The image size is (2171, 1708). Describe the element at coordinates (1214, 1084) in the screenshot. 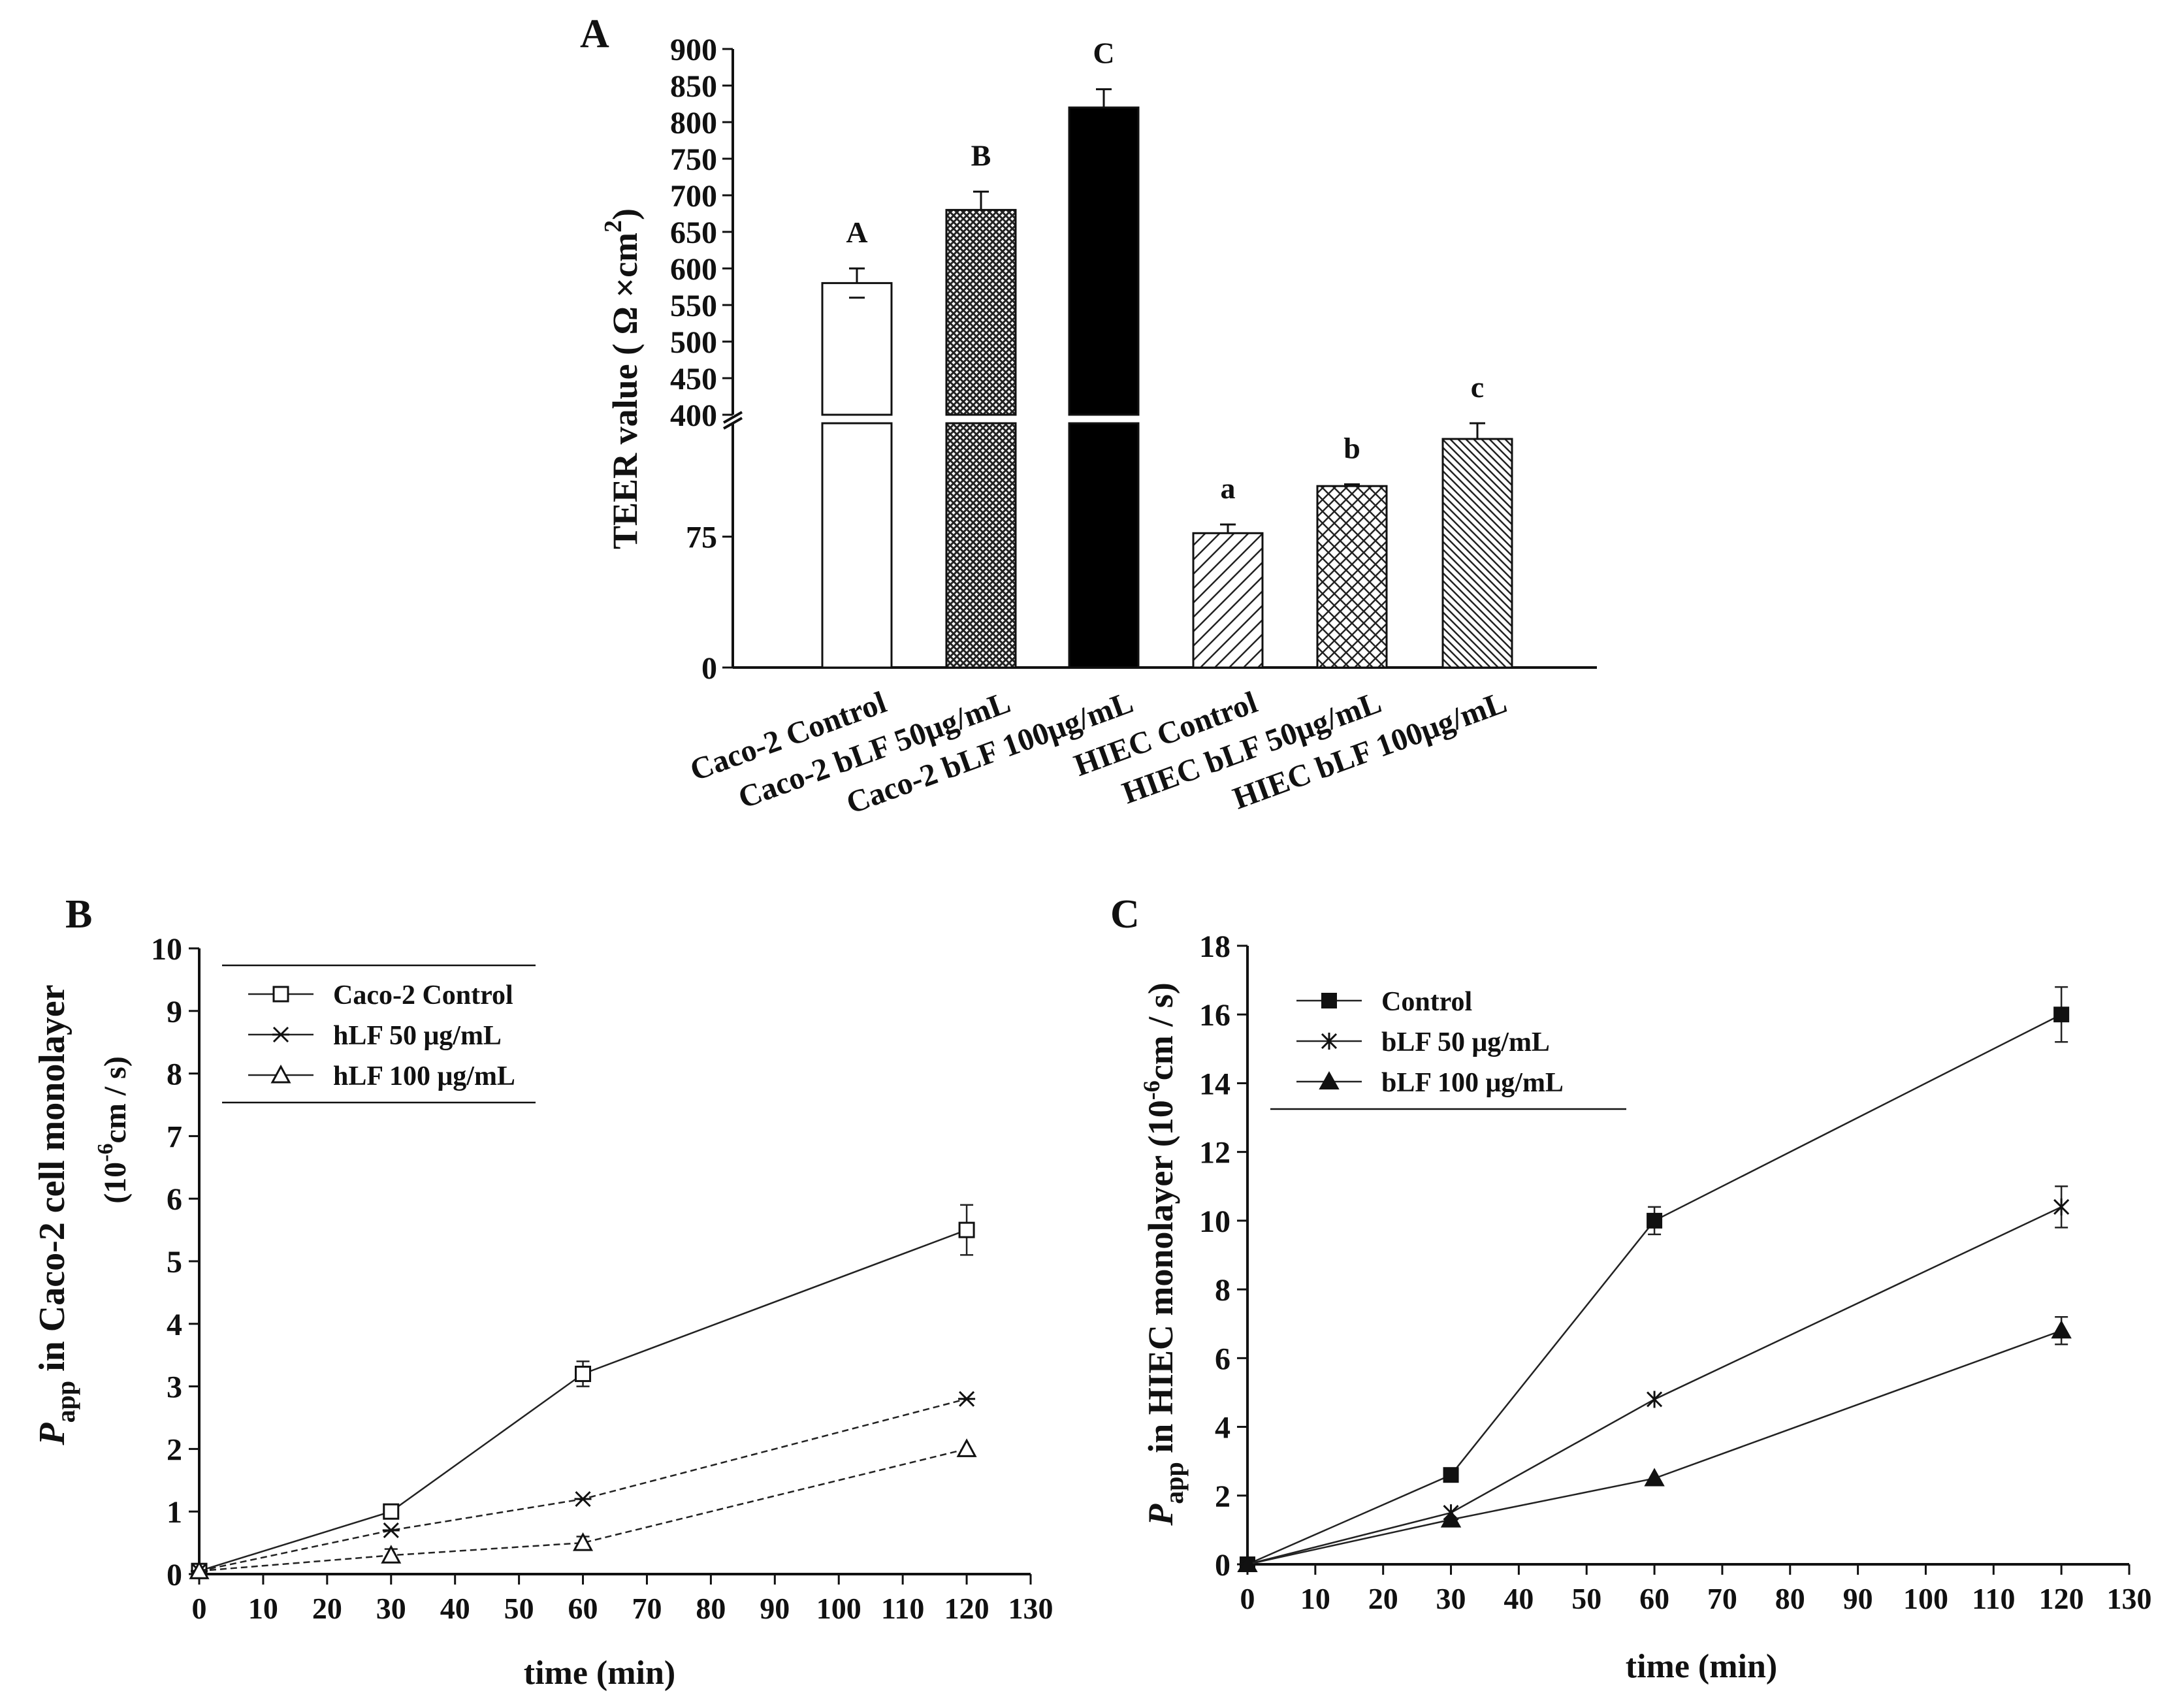

I see `y-tick-label: 14` at that location.